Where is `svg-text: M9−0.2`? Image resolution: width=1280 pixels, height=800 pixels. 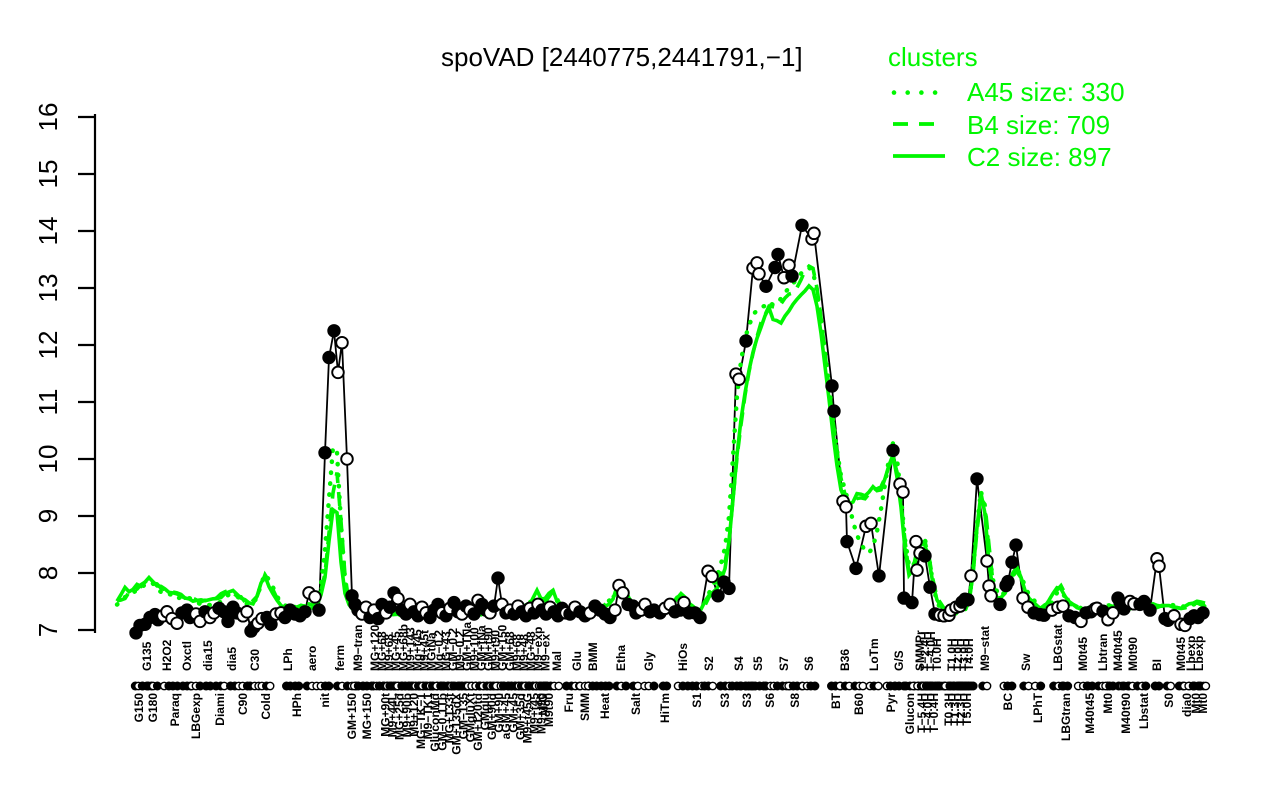
svg-text: M9−0.2 is located at coordinates (460, 650).